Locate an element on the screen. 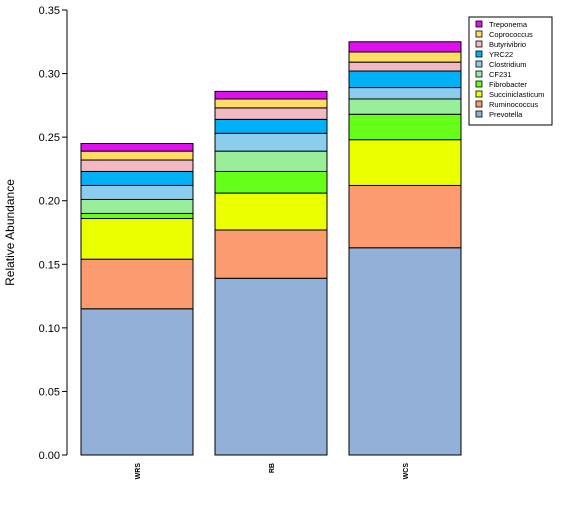  legend-label: Butyrivibrio is located at coordinates (507, 44).